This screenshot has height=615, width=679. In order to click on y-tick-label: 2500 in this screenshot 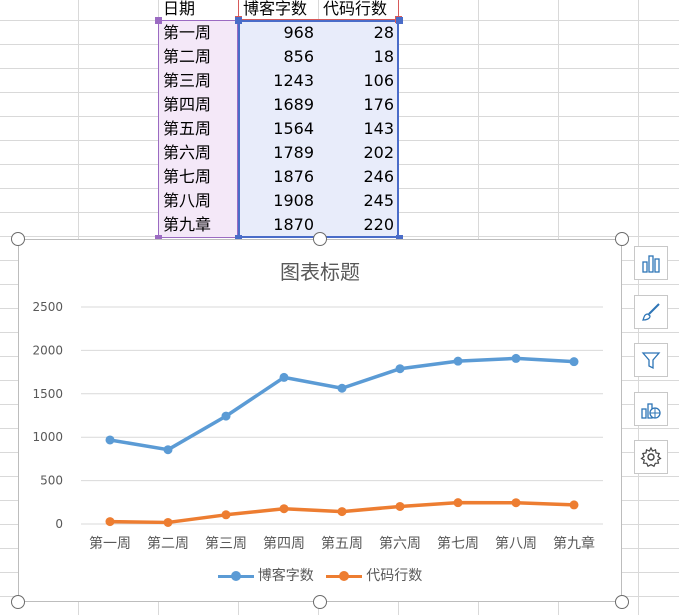, I will do `click(47, 307)`.